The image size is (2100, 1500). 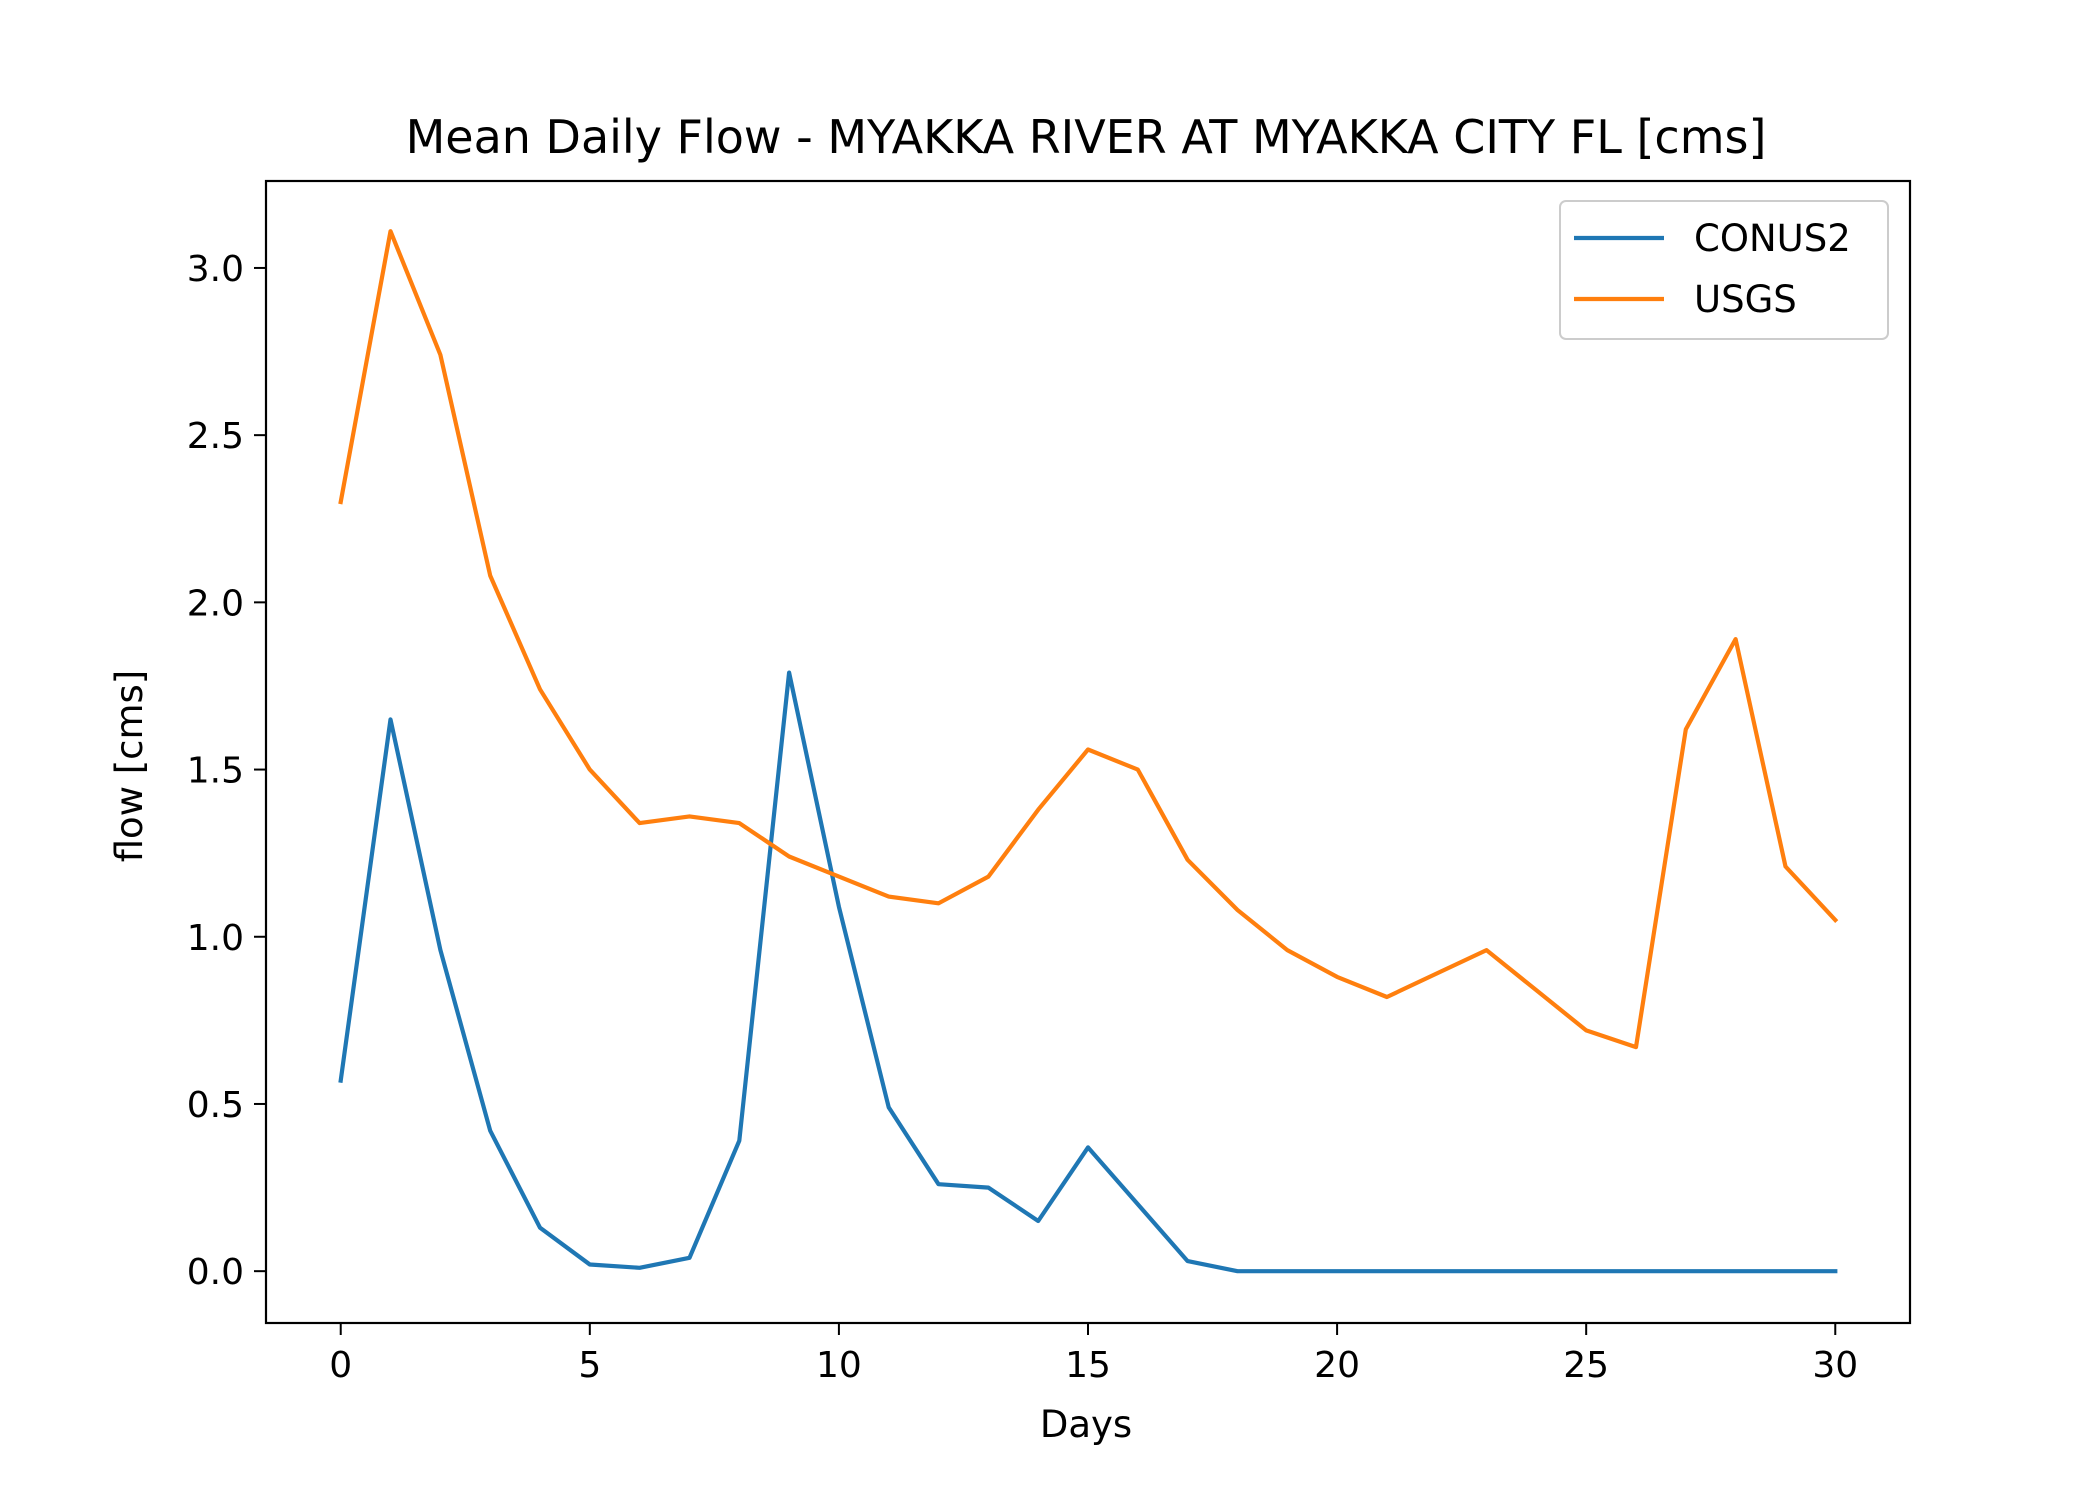 I want to click on y-tick-label: 0.0, so click(x=215, y=1272).